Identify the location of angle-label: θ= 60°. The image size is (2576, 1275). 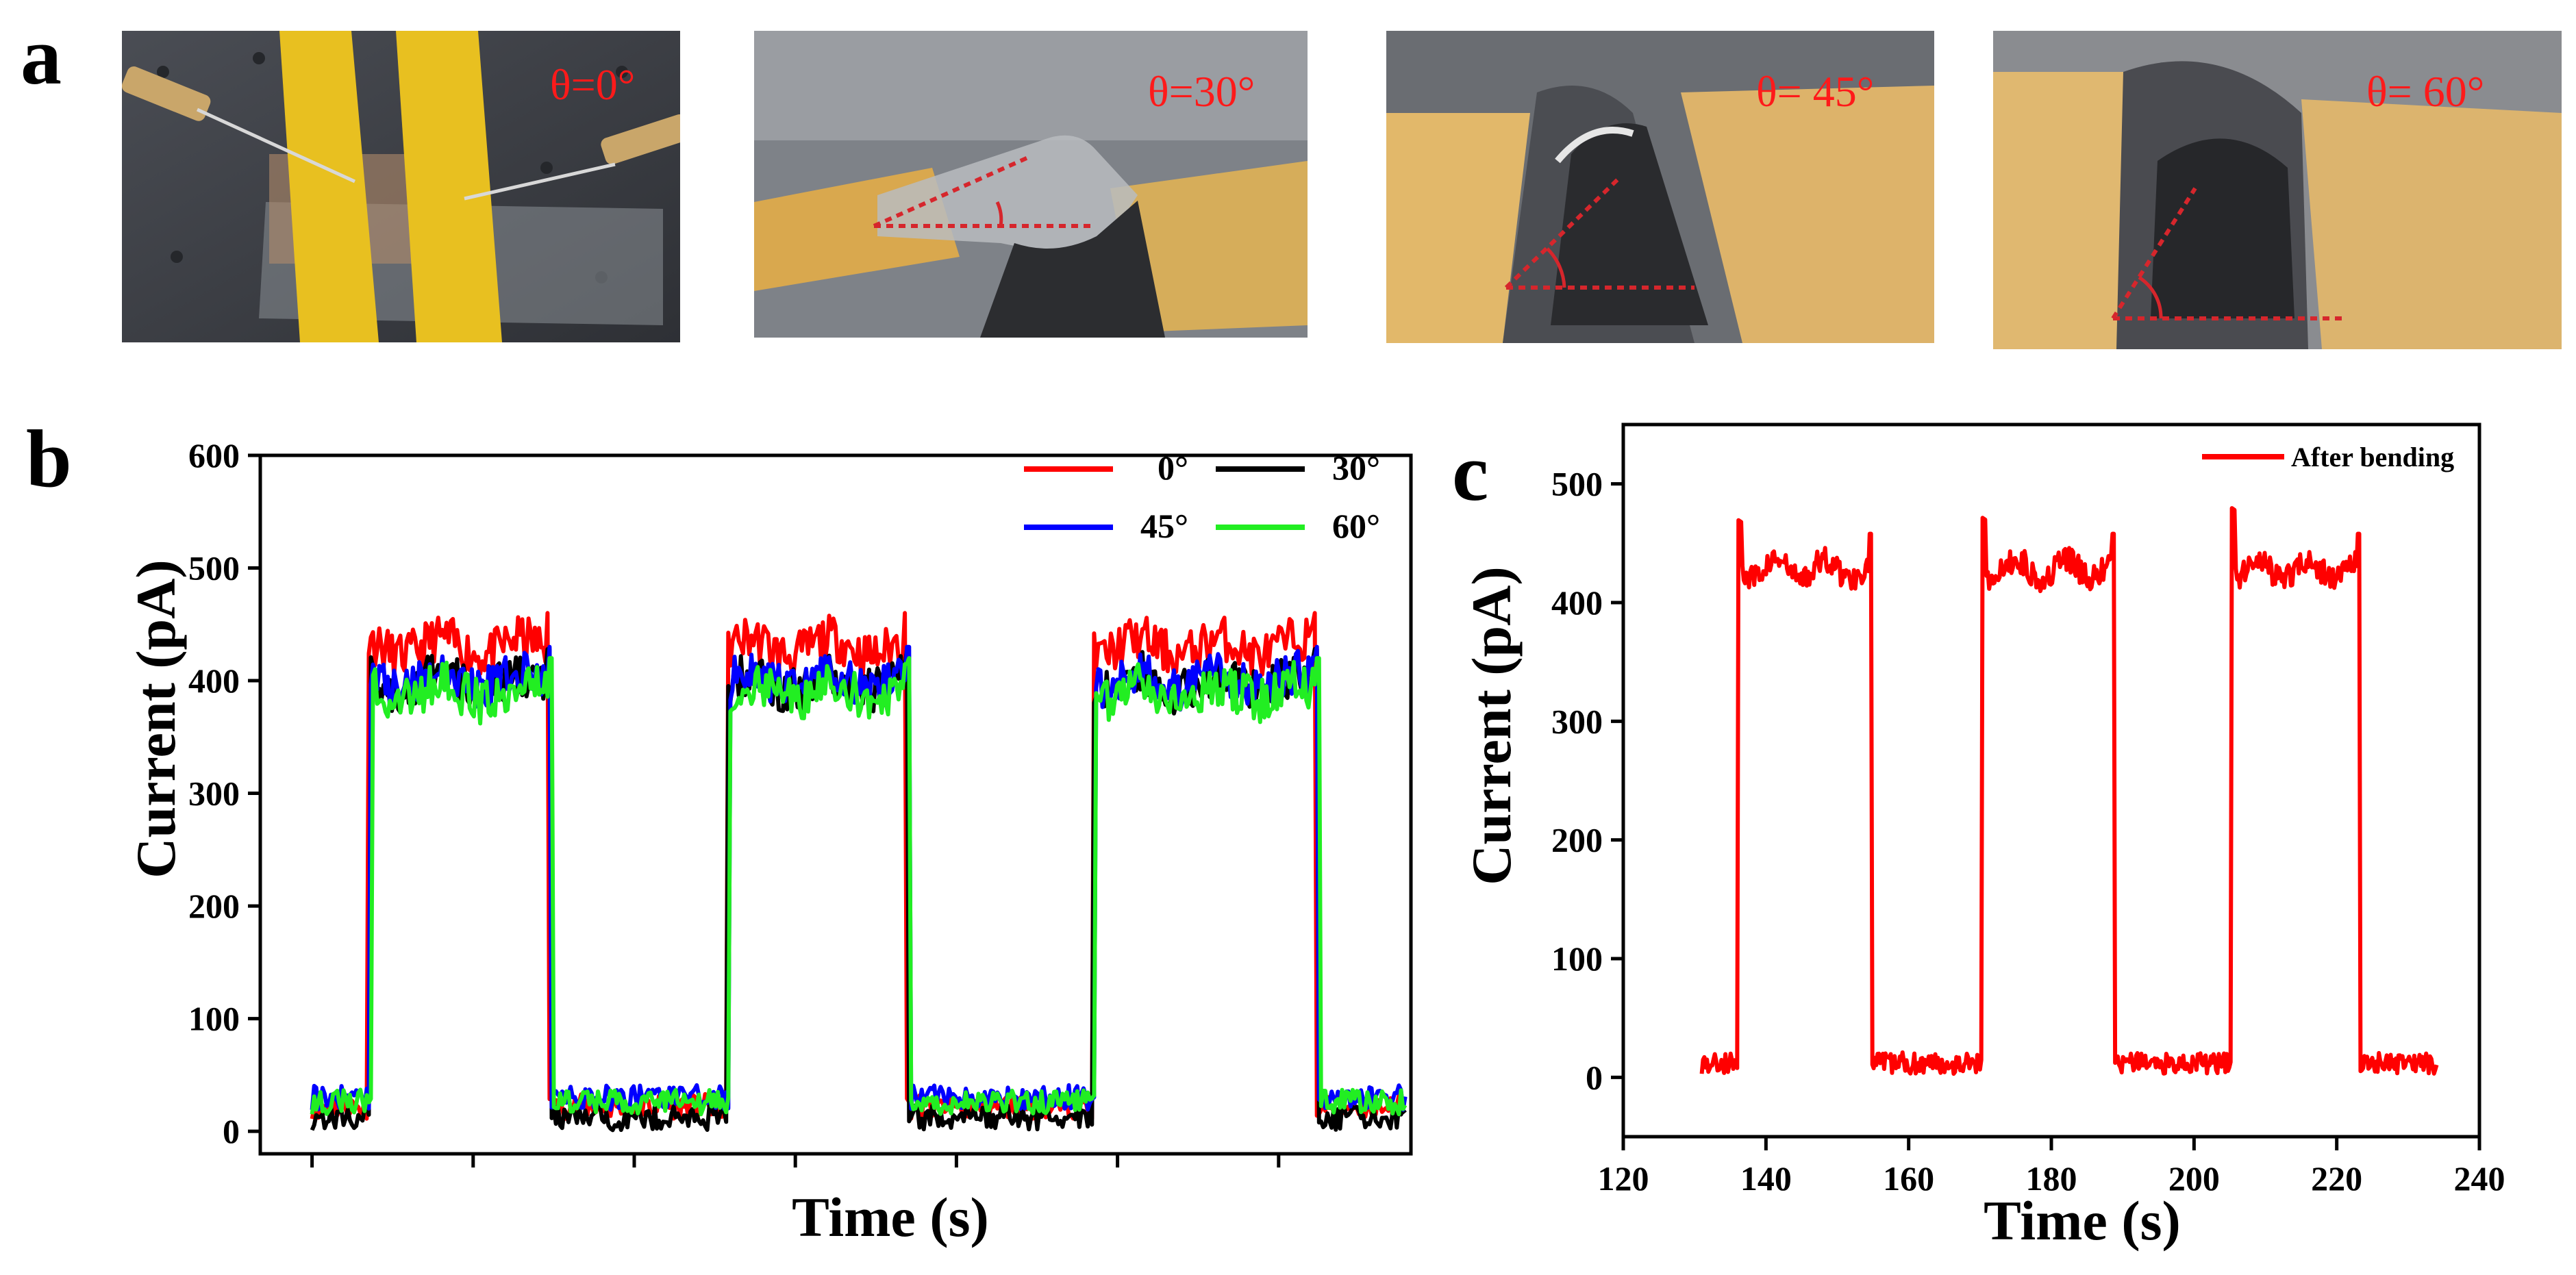
(2425, 91).